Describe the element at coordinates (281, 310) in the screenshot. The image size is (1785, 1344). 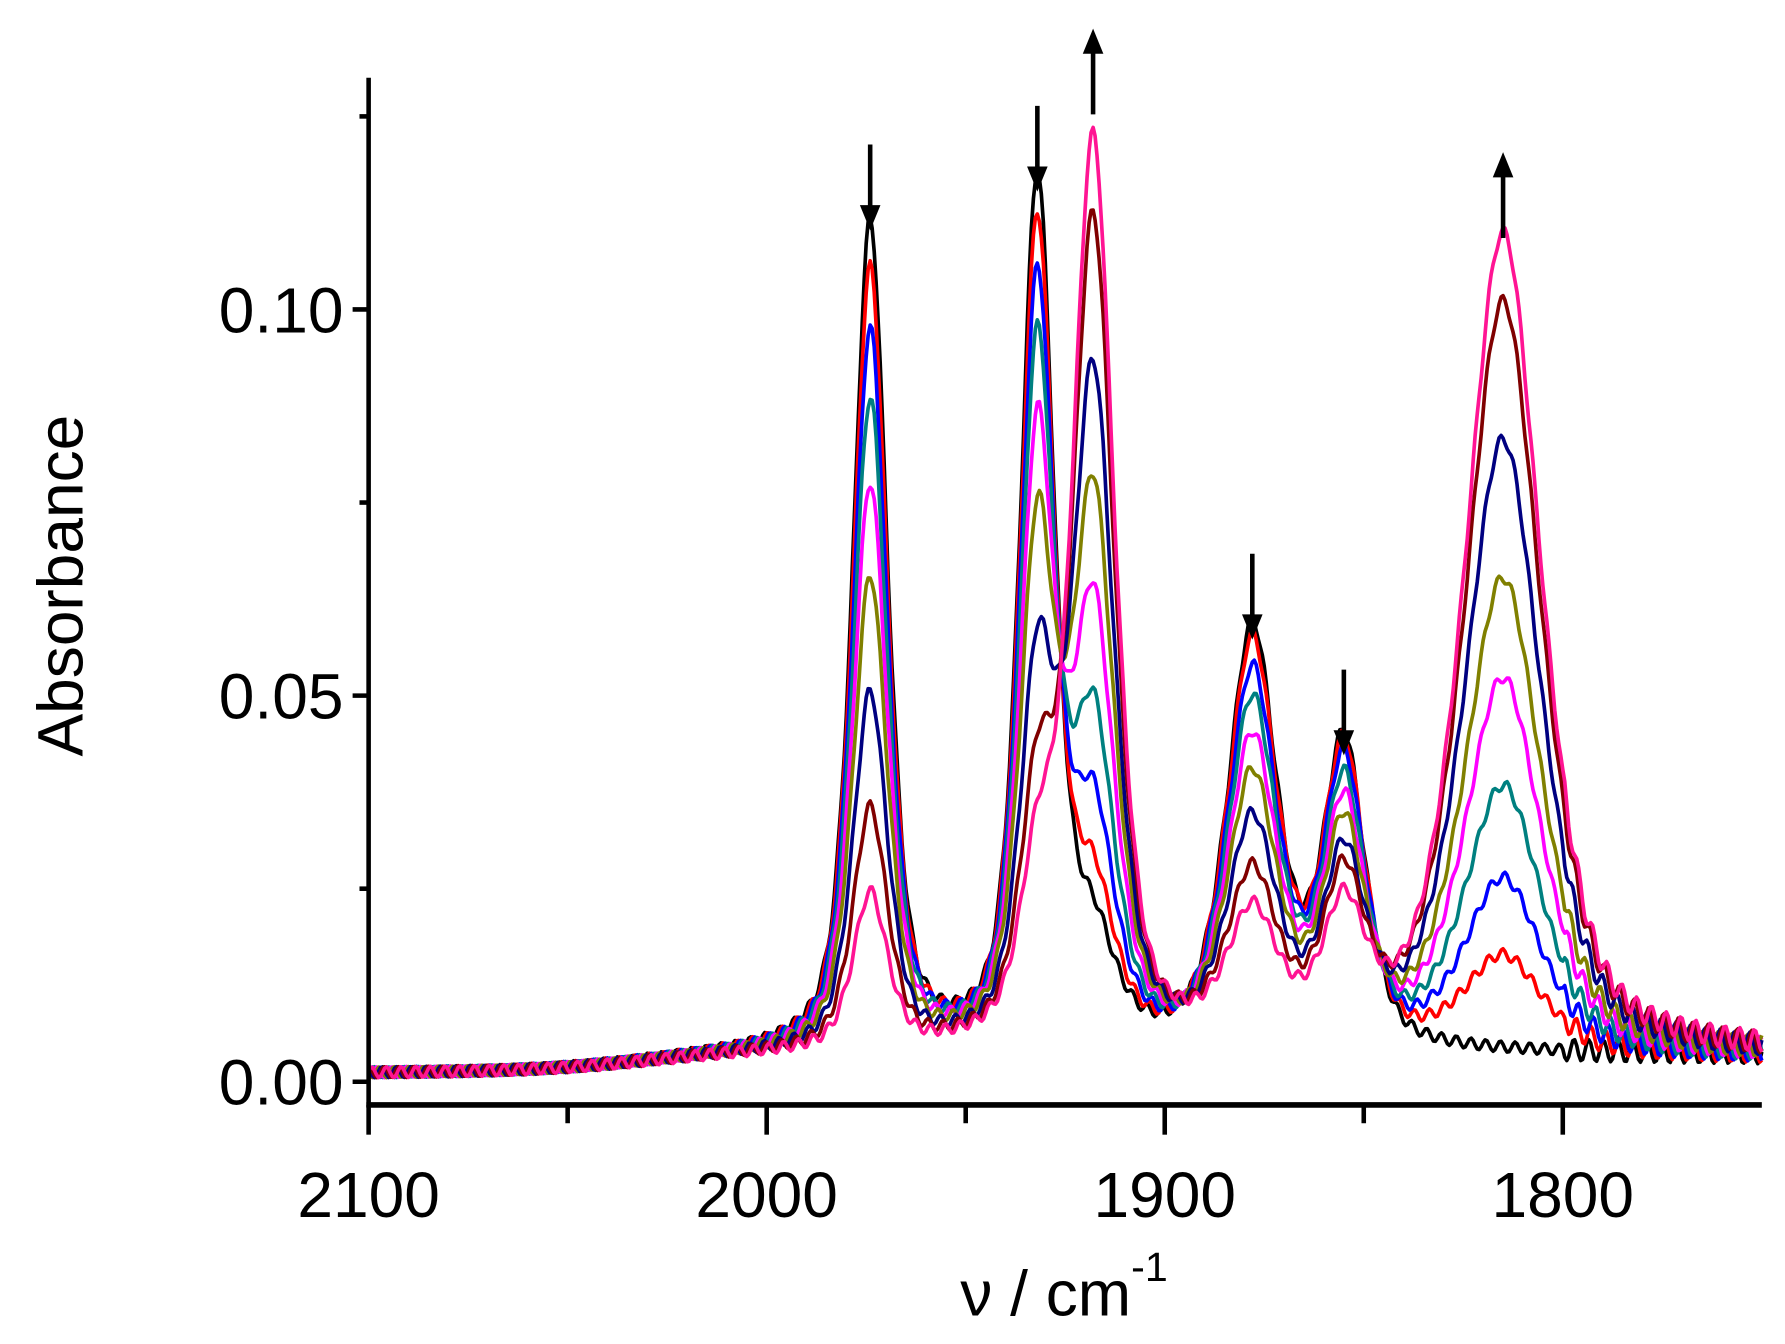
I see `y-tick-label: 0.10` at that location.